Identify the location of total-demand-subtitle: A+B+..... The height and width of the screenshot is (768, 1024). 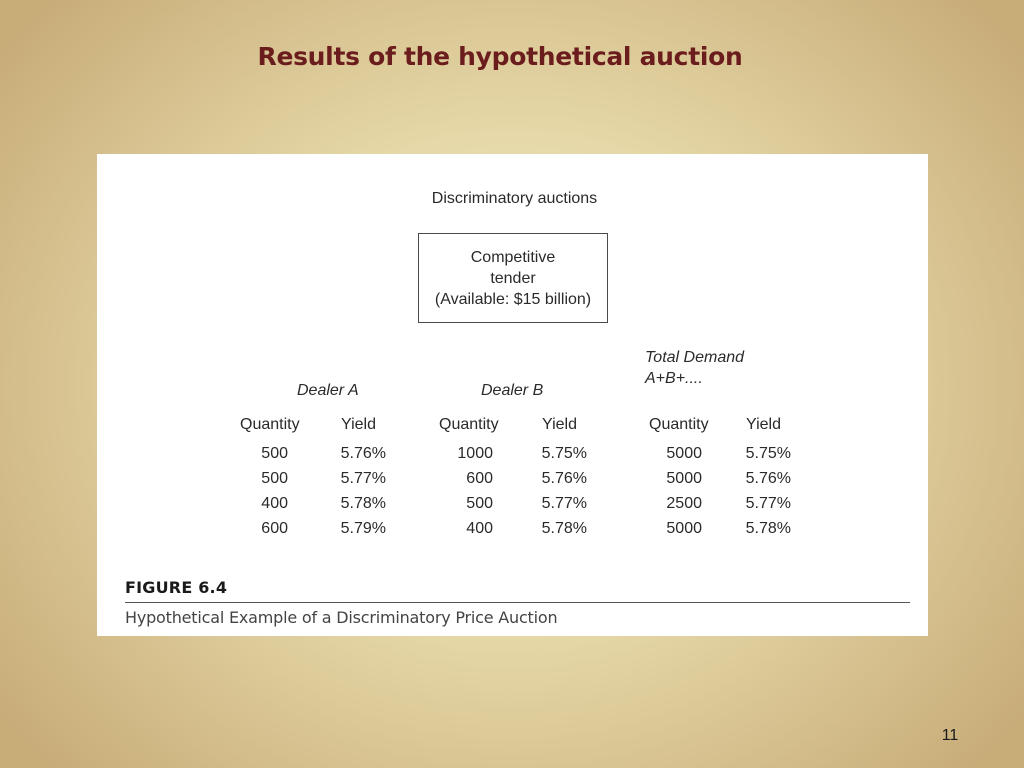
(674, 378).